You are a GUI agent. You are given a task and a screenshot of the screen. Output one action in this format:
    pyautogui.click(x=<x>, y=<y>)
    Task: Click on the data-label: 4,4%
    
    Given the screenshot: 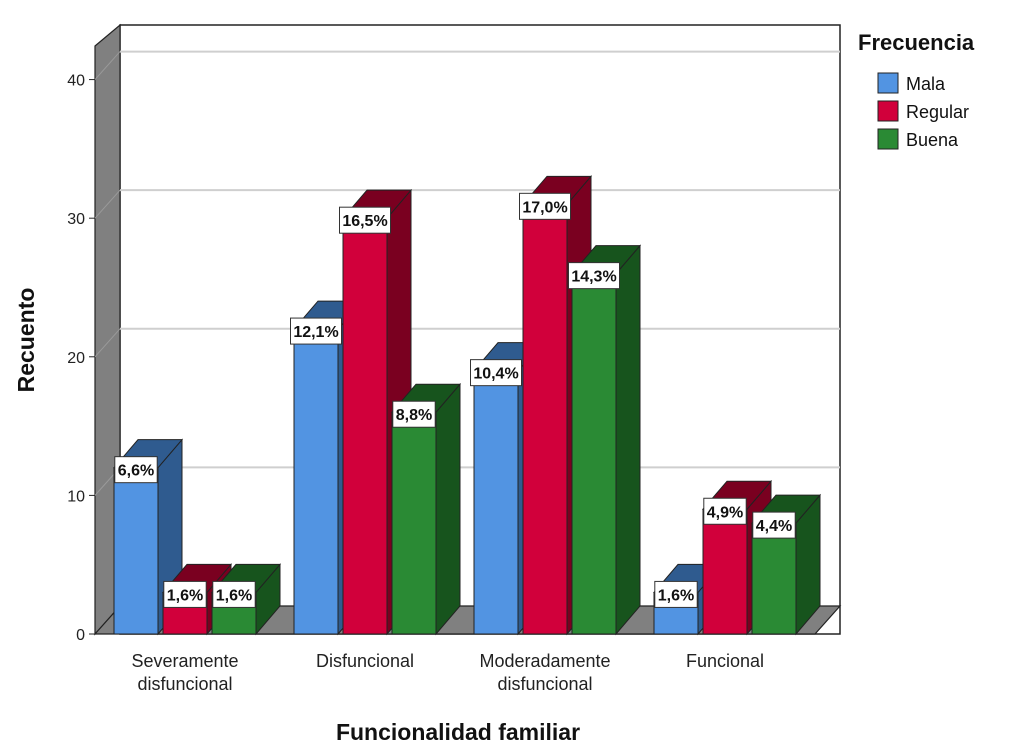 What is the action you would take?
    pyautogui.click(x=774, y=525)
    